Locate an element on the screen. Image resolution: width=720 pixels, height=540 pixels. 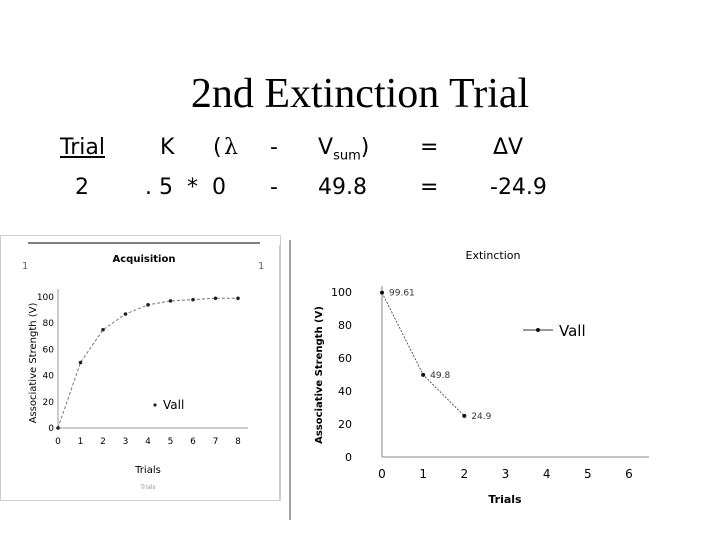
v-letter: V is located at coordinates (326, 147).